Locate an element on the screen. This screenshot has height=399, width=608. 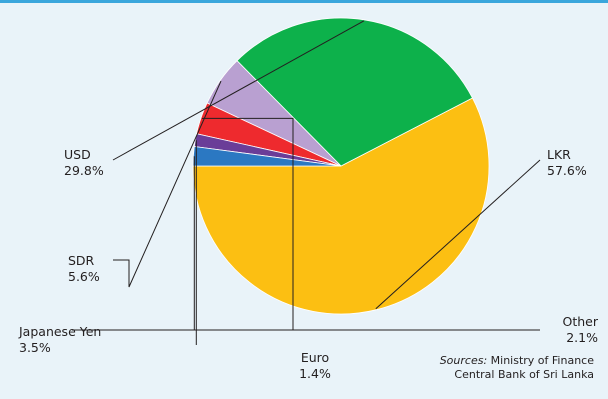
label-lkr-value: 57.6% is located at coordinates (567, 170).